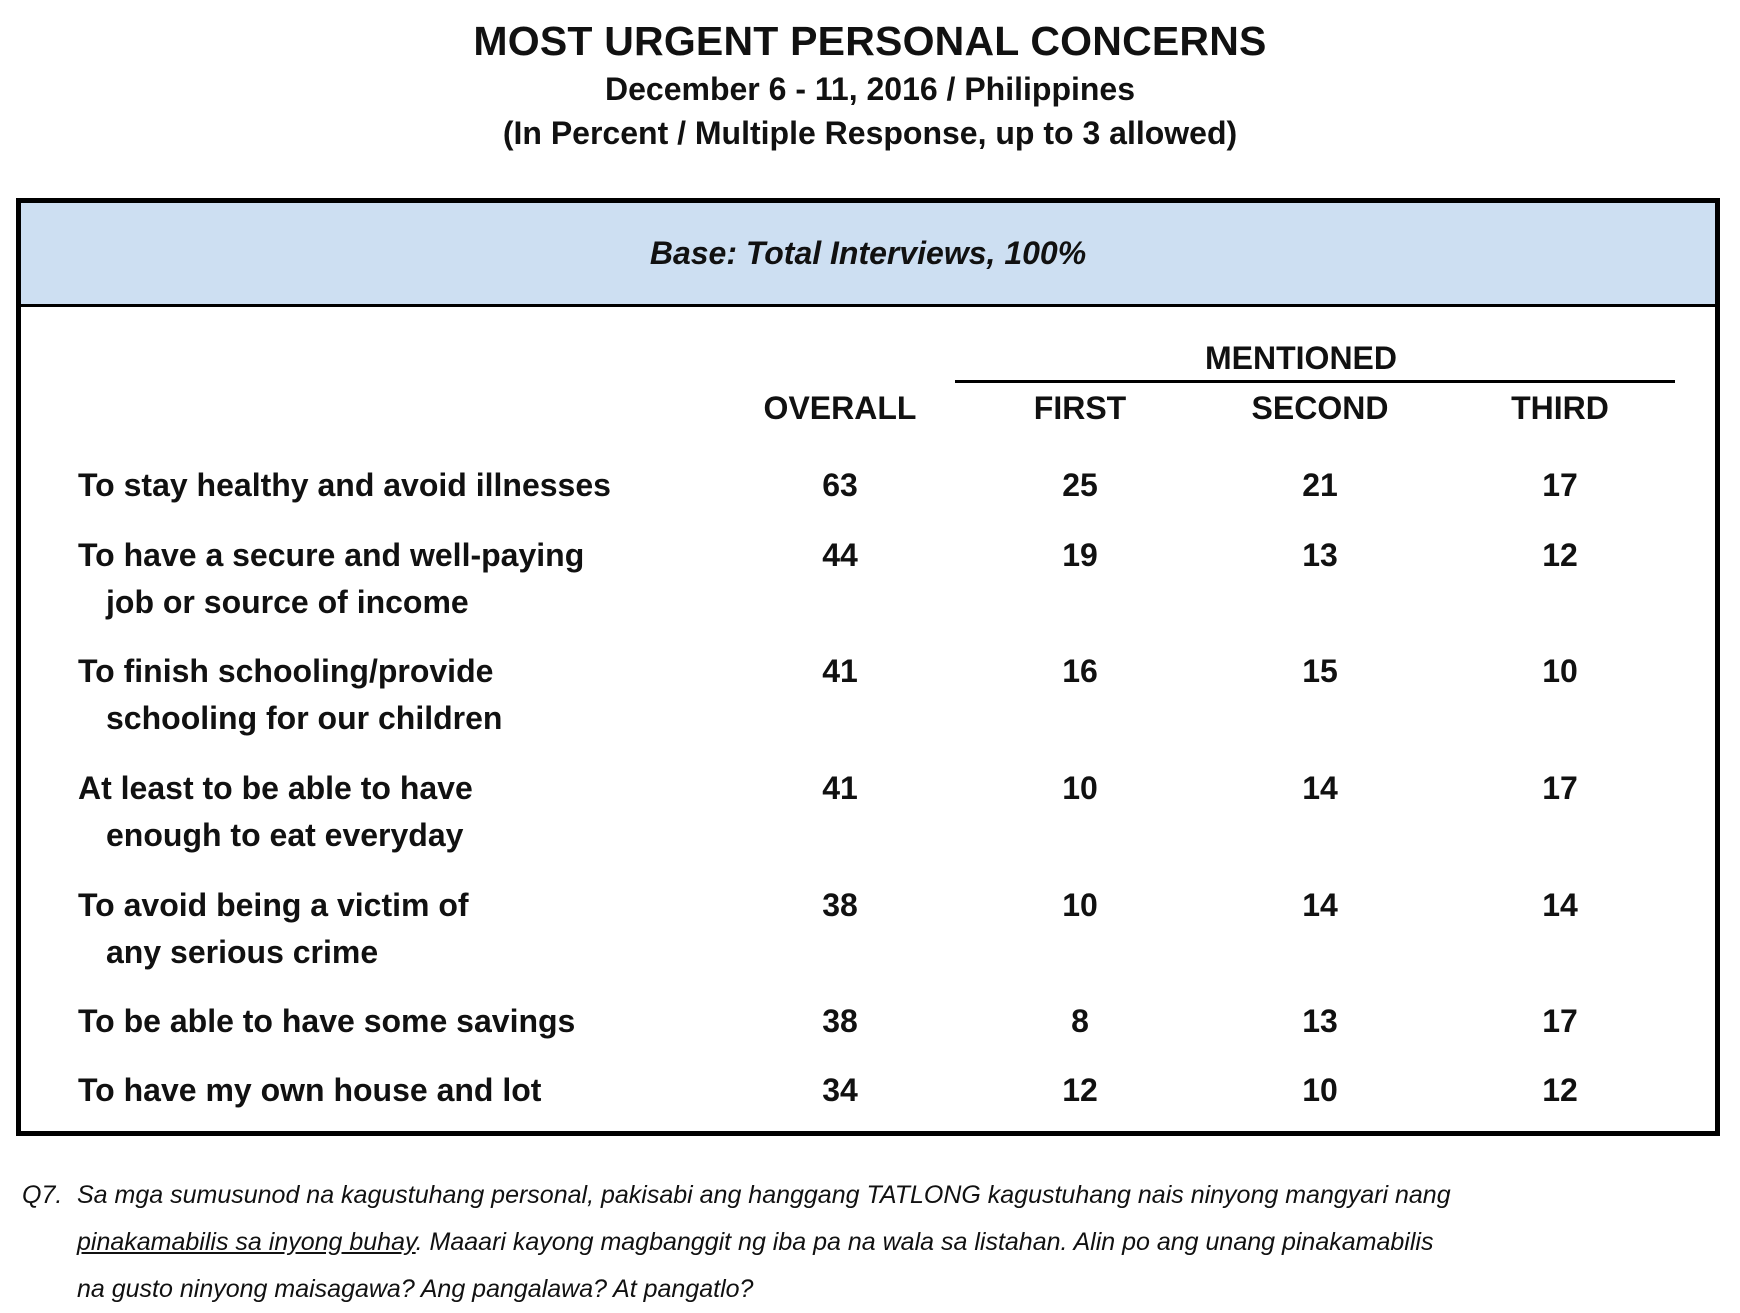  Describe the element at coordinates (42, 1195) in the screenshot. I see `footnote-question-number: Q7.` at that location.